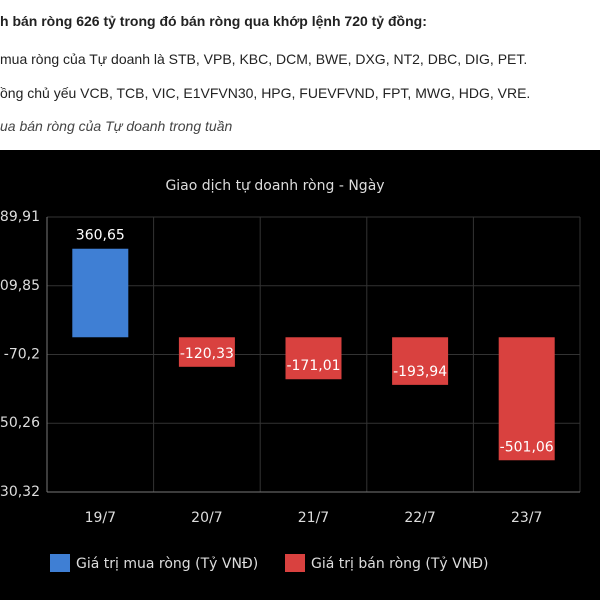 The image size is (600, 600). What do you see at coordinates (20, 492) in the screenshot?
I see `y-tick-label: 30,32` at bounding box center [20, 492].